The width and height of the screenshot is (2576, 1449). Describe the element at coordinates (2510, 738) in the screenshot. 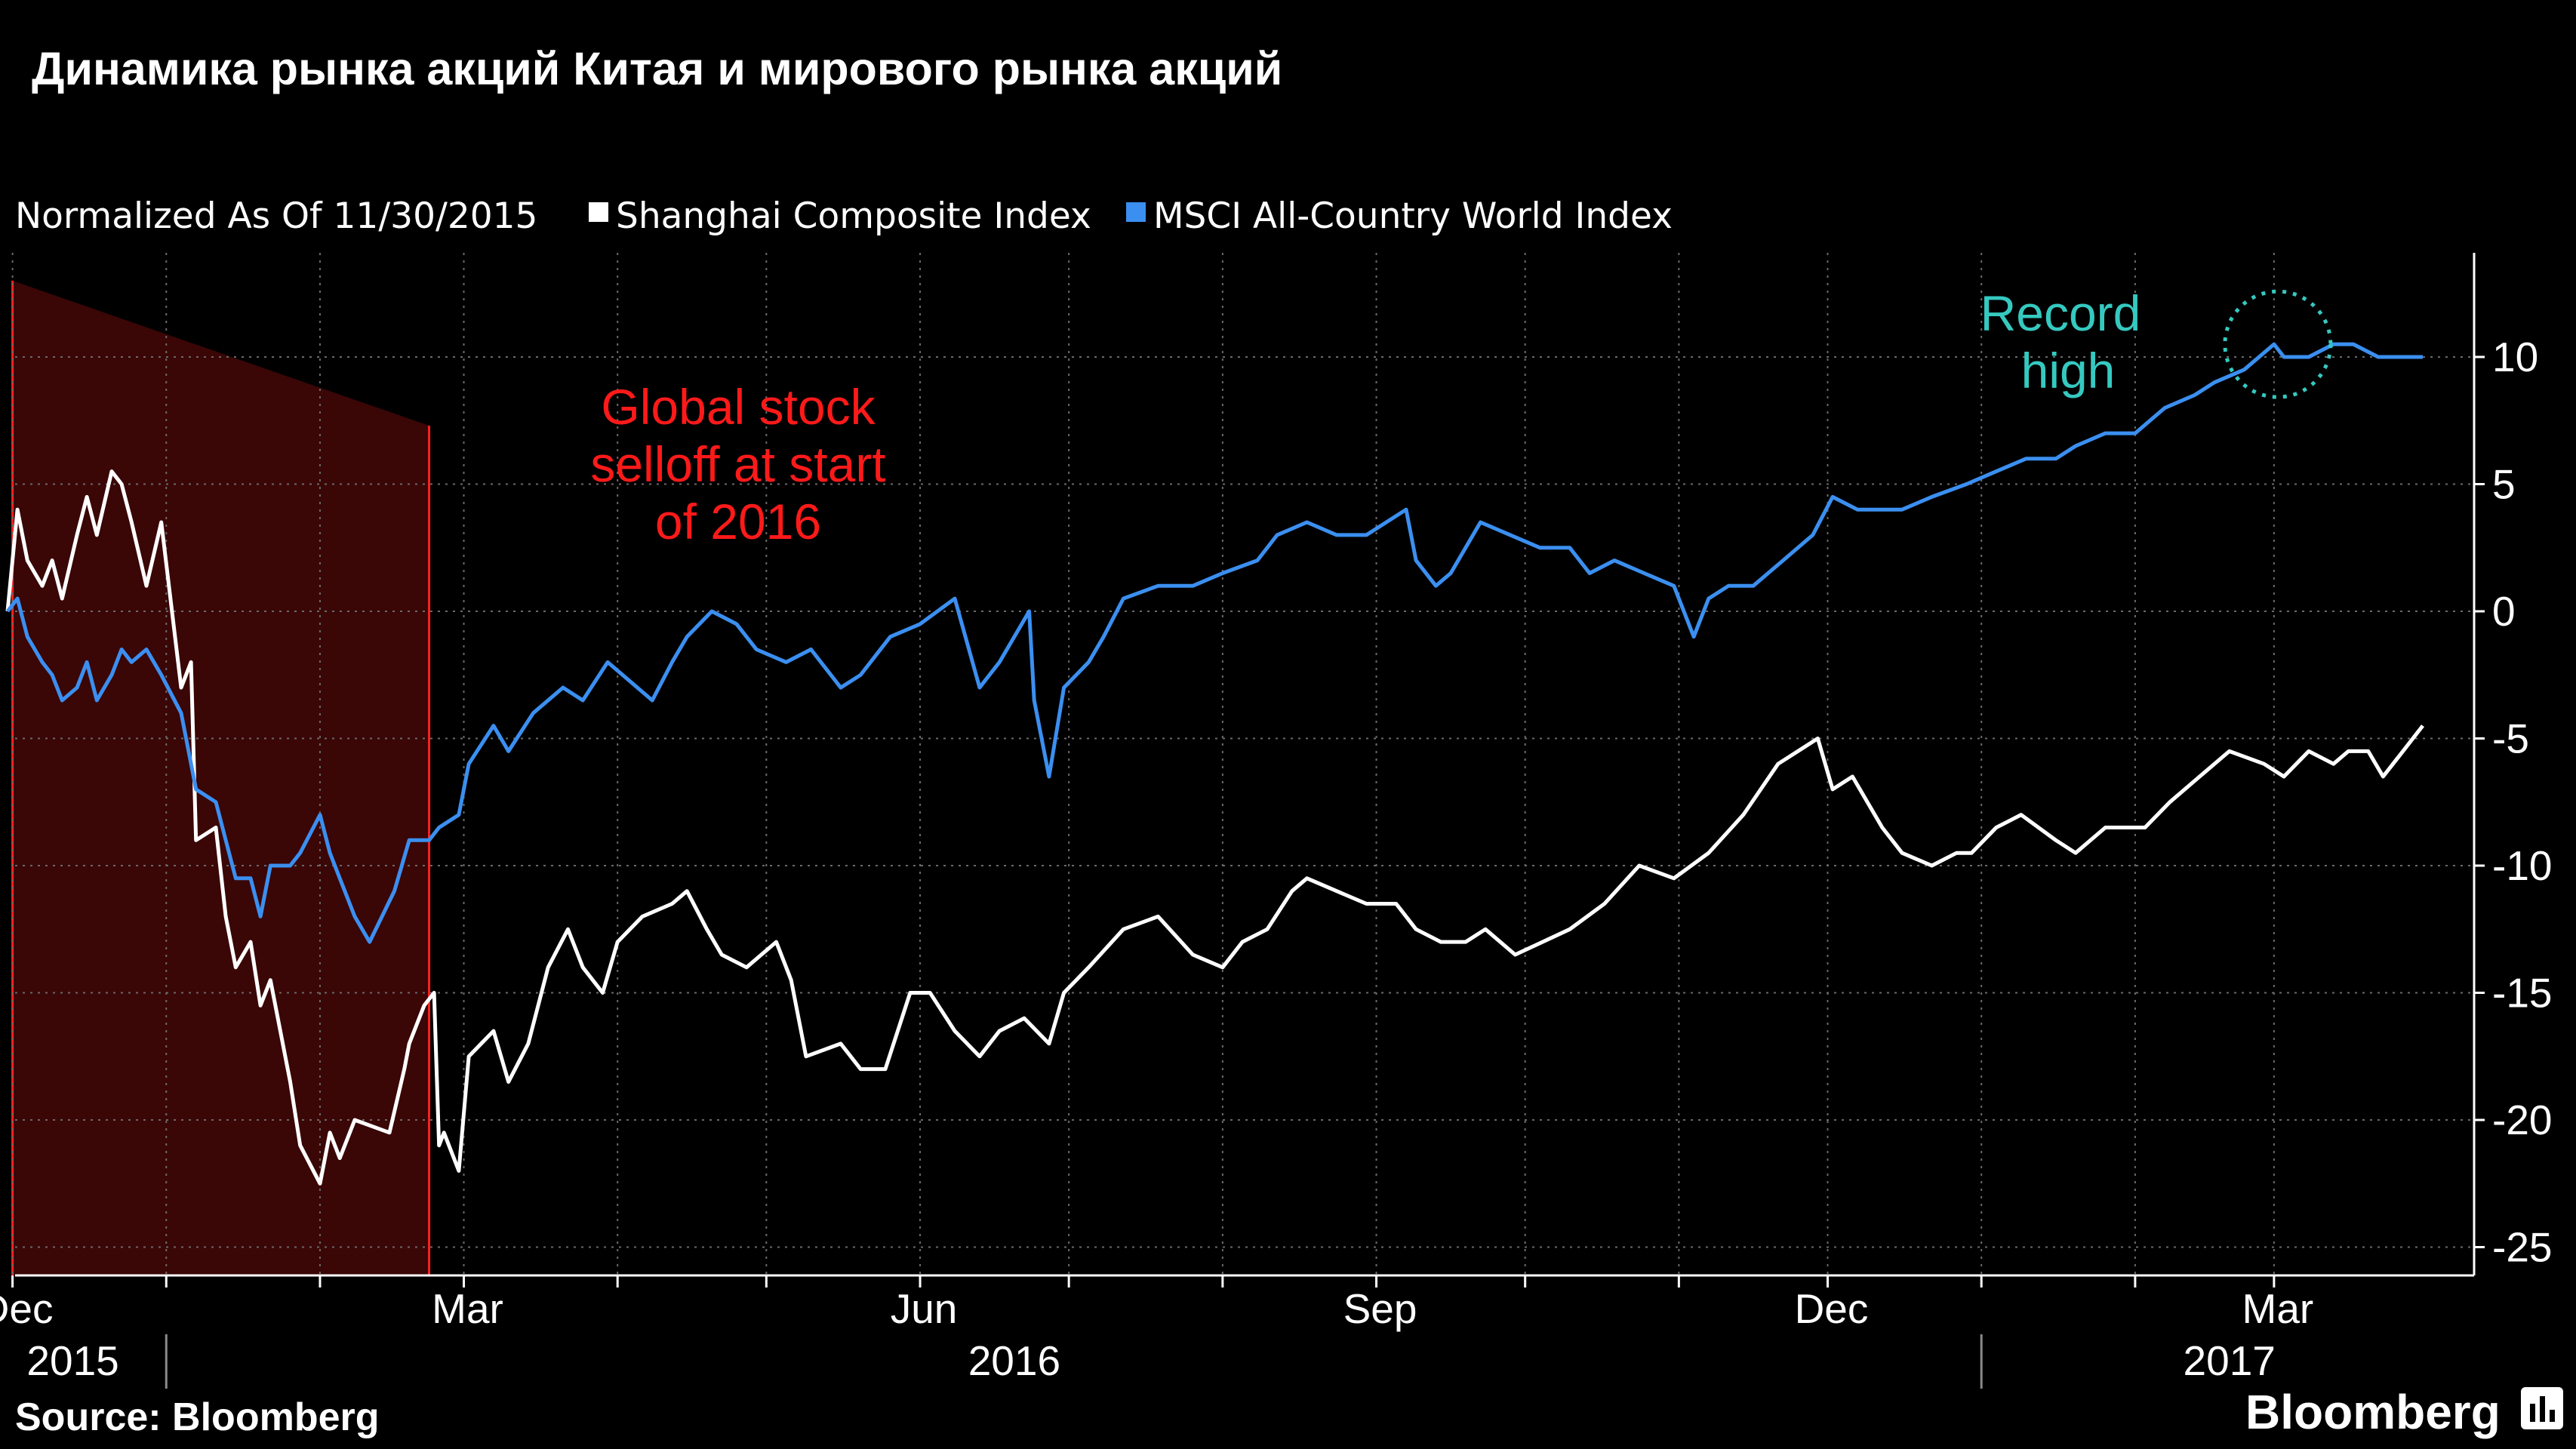

I see `y-tick-label: -5` at that location.